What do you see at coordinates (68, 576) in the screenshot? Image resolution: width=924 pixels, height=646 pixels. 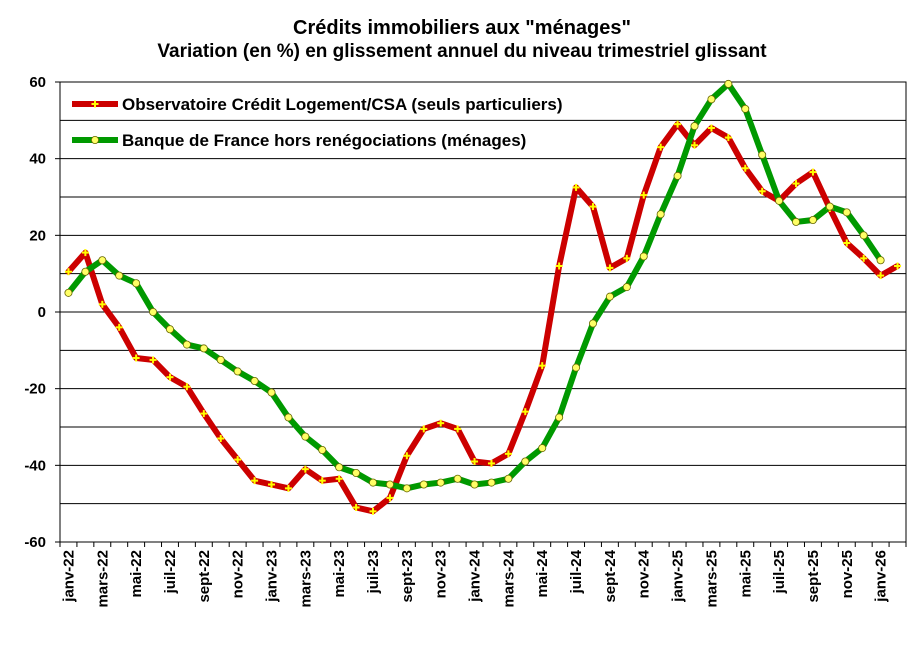 I see `x-tick-label: janv-22` at bounding box center [68, 576].